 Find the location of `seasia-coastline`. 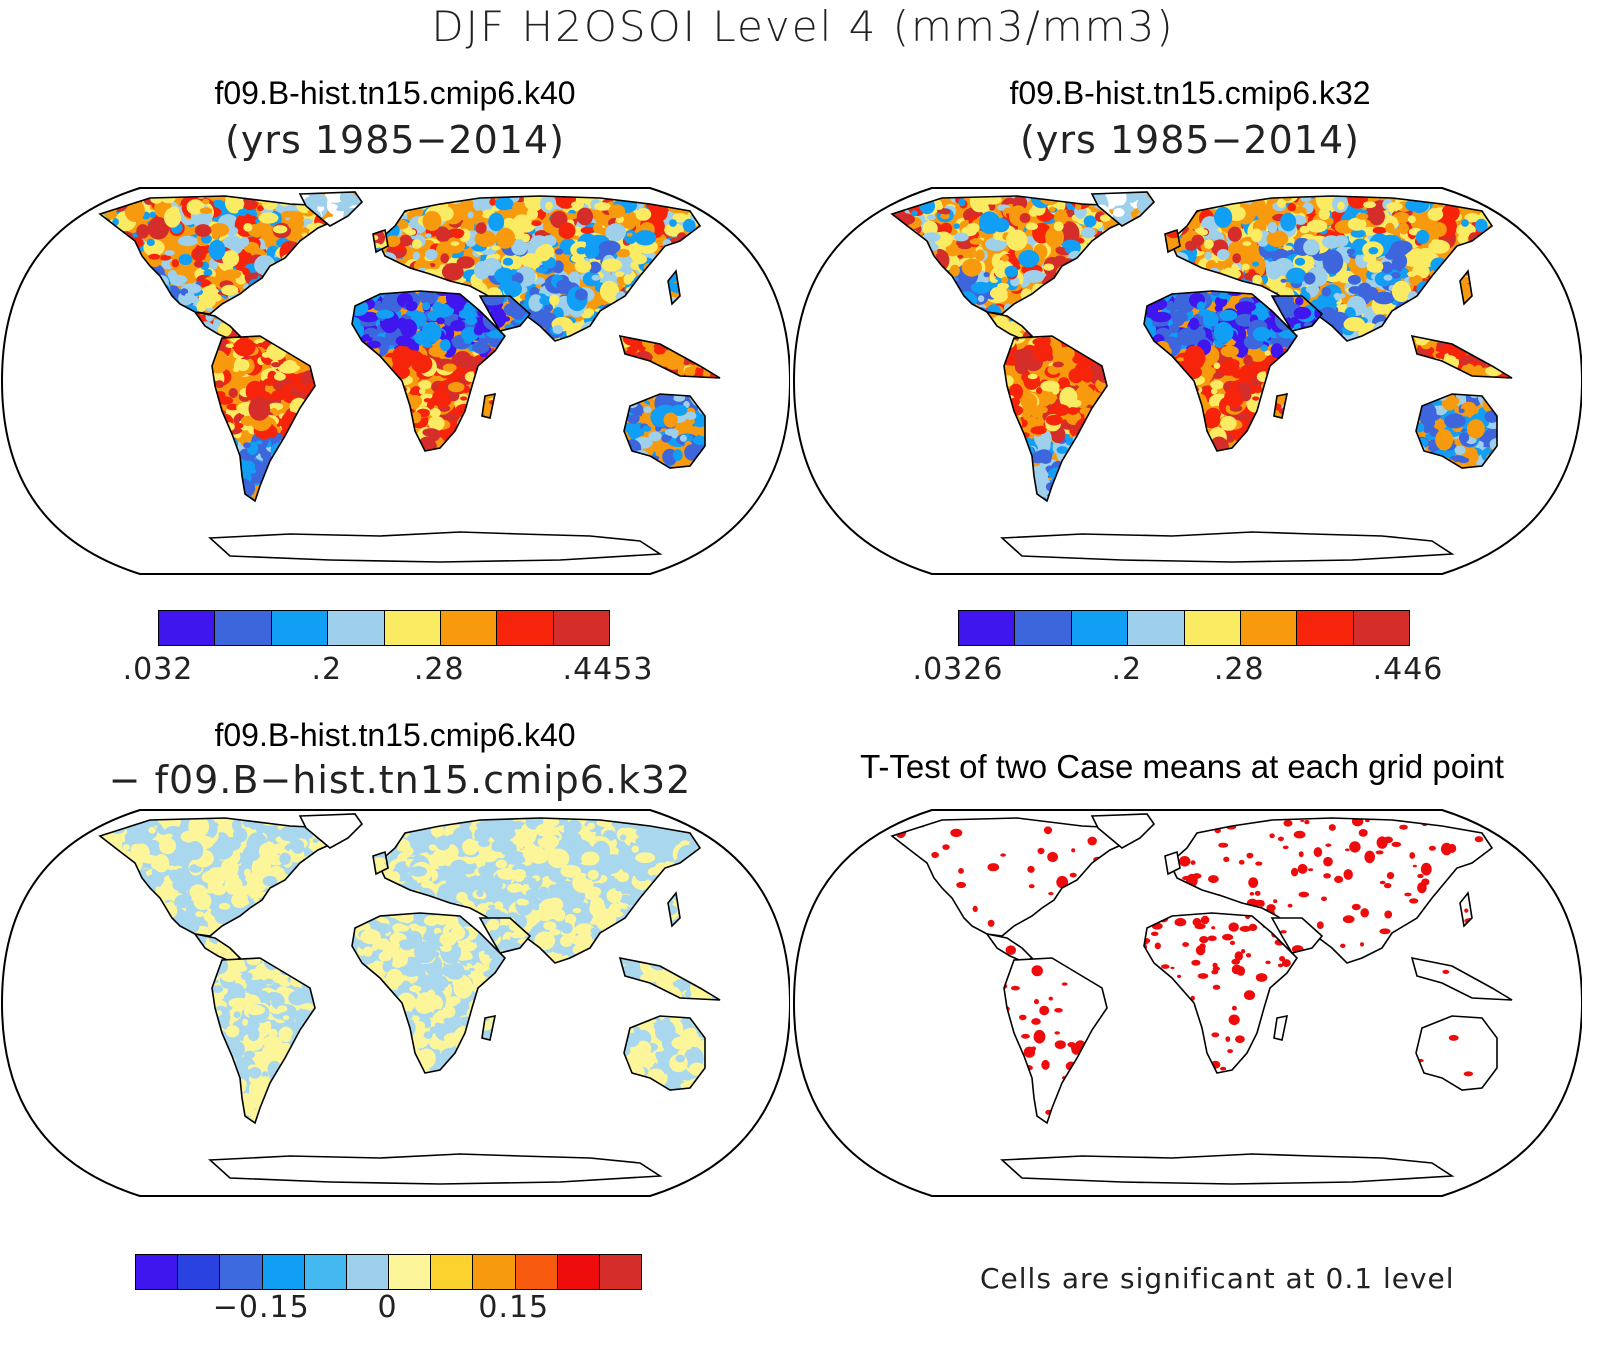

seasia-coastline is located at coordinates (669, 356).